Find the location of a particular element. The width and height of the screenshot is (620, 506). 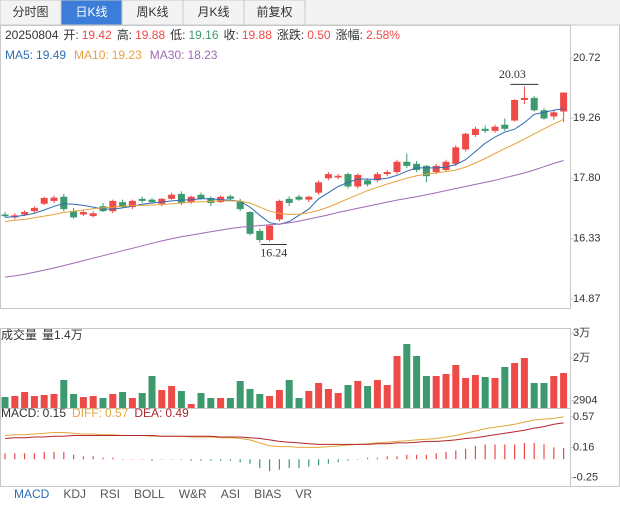

legend-text: MA5: is located at coordinates (19, 55).